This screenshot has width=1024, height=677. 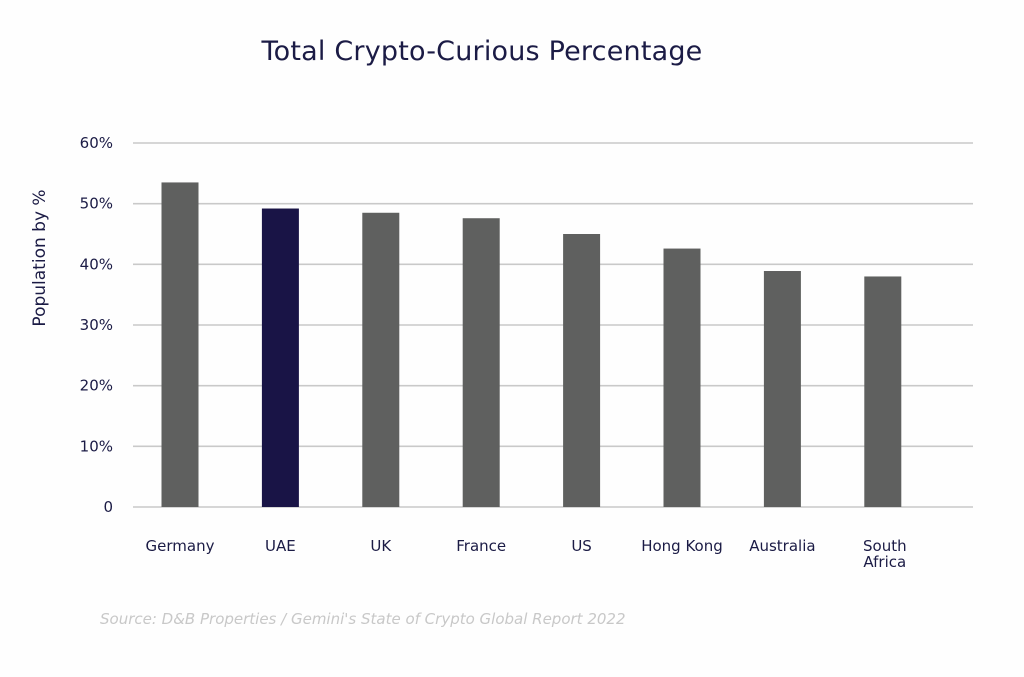 I want to click on y-tick-label: 30%, so click(x=96, y=325).